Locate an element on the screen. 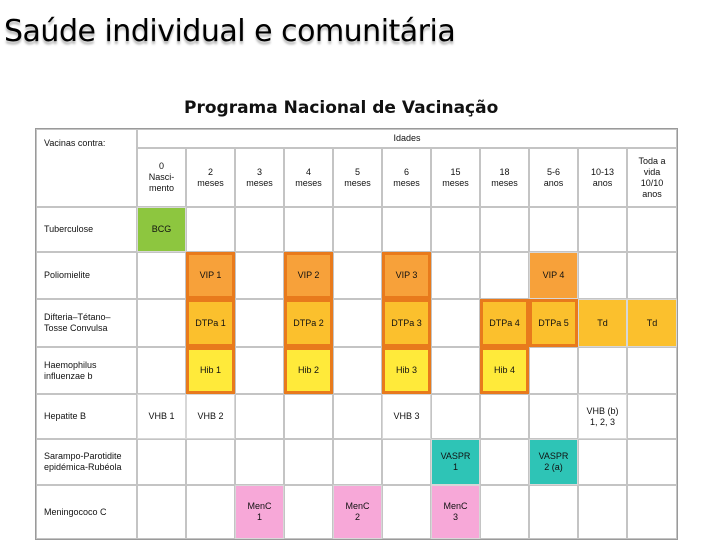 The image size is (728, 546). vaccine-dose-cell: VHB 2 is located at coordinates (210, 416).